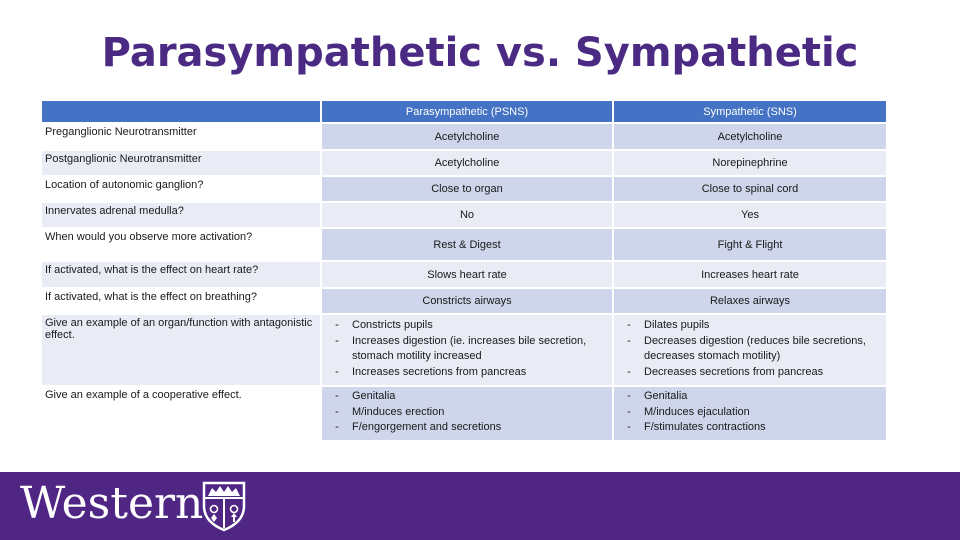  Describe the element at coordinates (181, 162) in the screenshot. I see `row-question: Postganglionic Neurotransmitter` at that location.